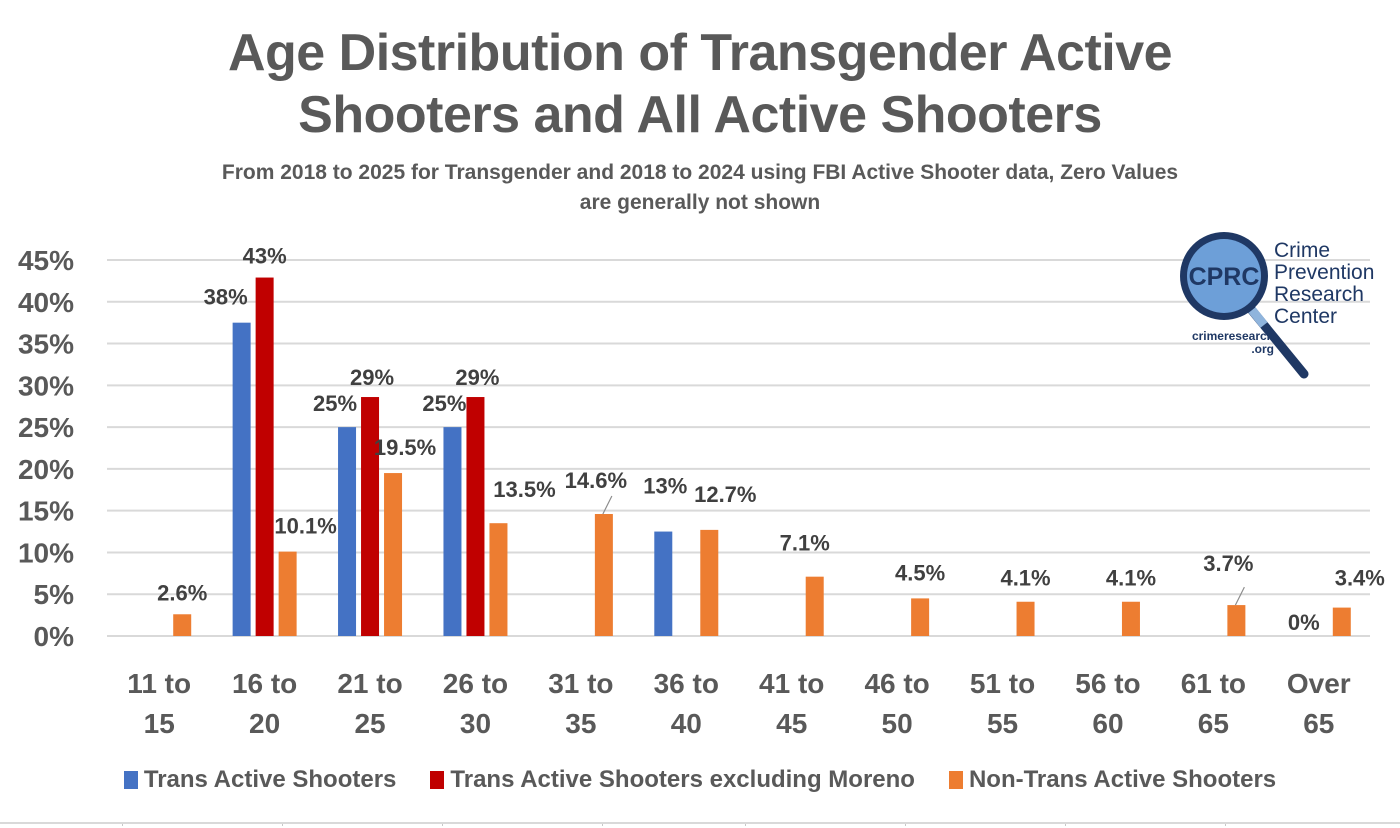 This screenshot has height=828, width=1400. What do you see at coordinates (955, 780) in the screenshot?
I see `legend-swatch-orange` at bounding box center [955, 780].